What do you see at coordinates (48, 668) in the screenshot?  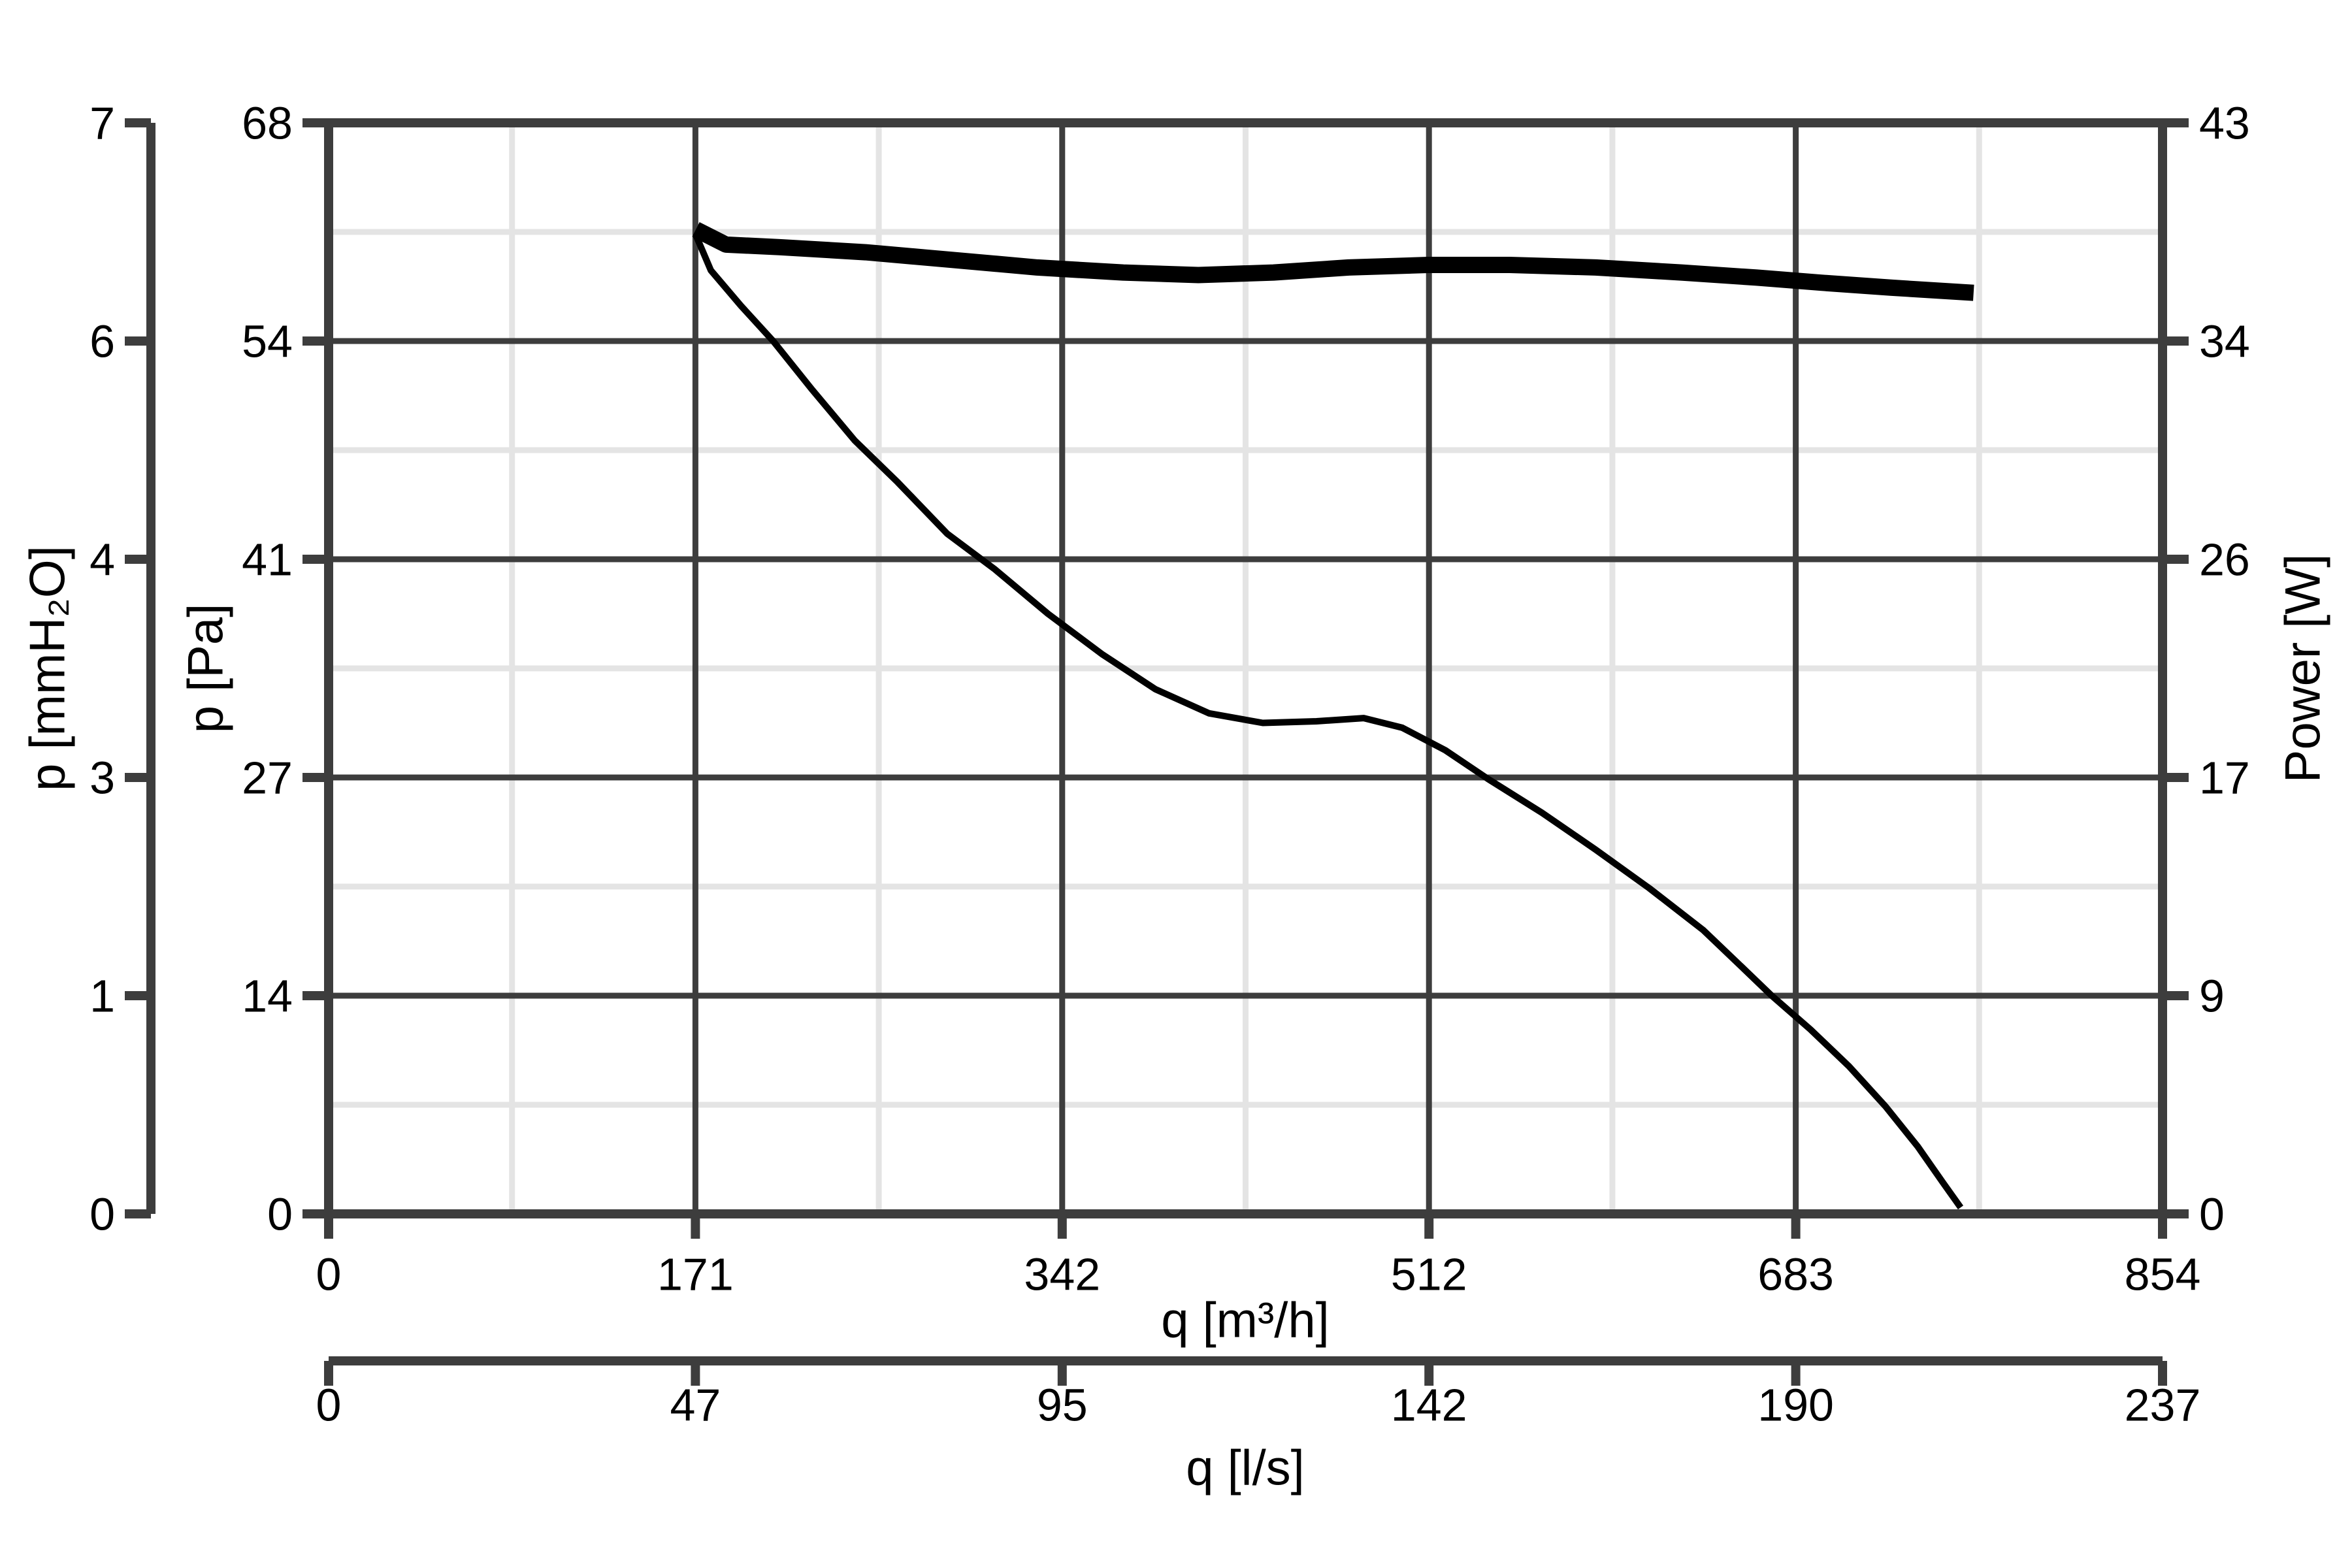 I see `mmh2o-axis-title: p [mmH₂O]` at bounding box center [48, 668].